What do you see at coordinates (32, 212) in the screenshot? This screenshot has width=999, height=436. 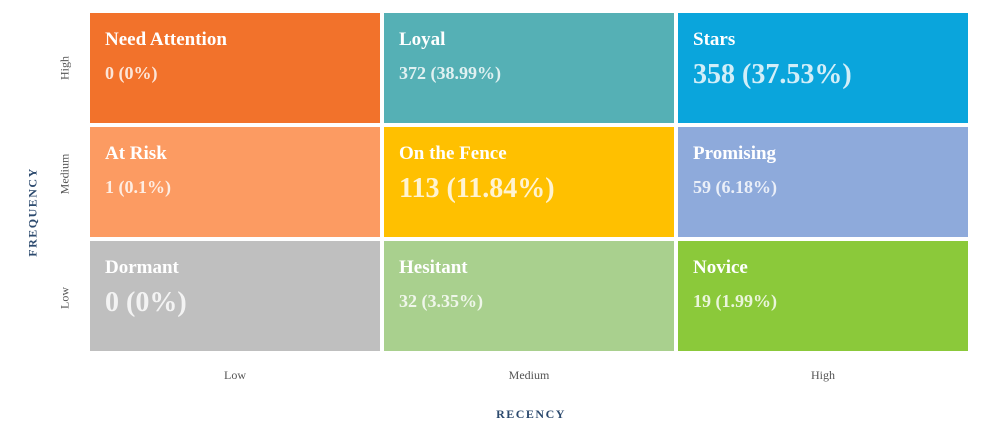 I see `y-axis-title: FREQUENCY` at bounding box center [32, 212].